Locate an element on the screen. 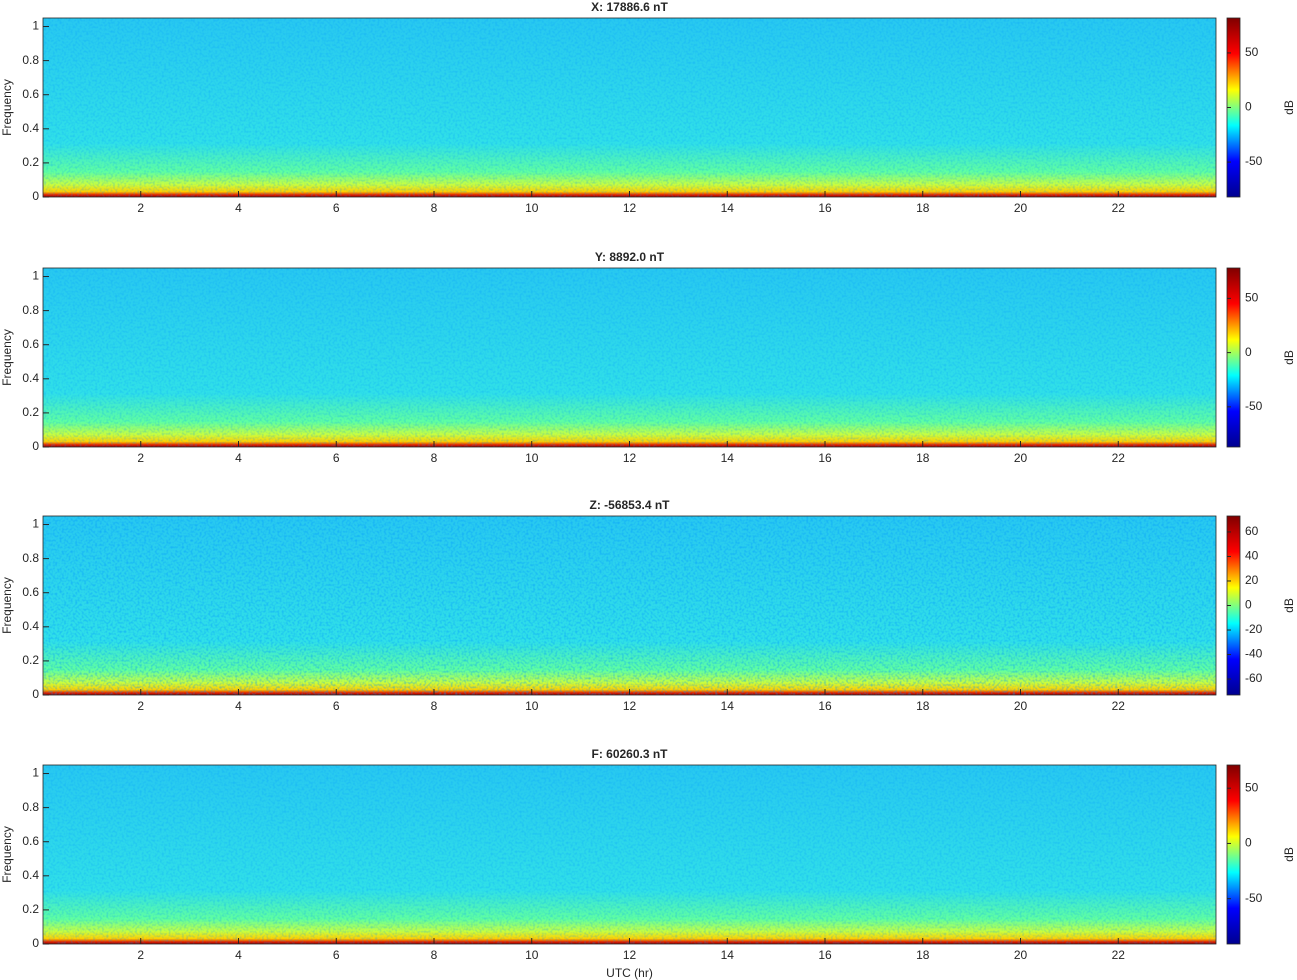 The height and width of the screenshot is (980, 1297). colorbar-tick-label: 60 is located at coordinates (1252, 531).